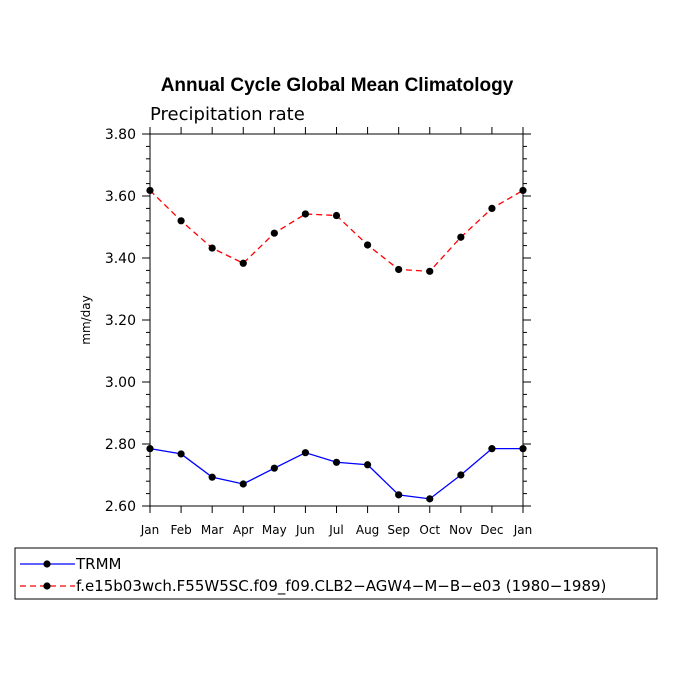 The width and height of the screenshot is (675, 675). Describe the element at coordinates (120, 135) in the screenshot. I see `y-tick-label: 3.80` at that location.